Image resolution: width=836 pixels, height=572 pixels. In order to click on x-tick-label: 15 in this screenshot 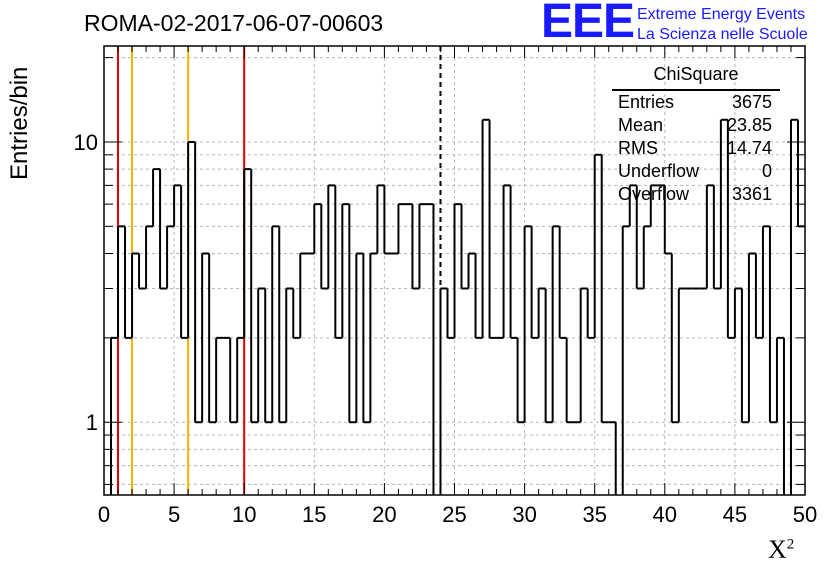, I will do `click(314, 514)`.